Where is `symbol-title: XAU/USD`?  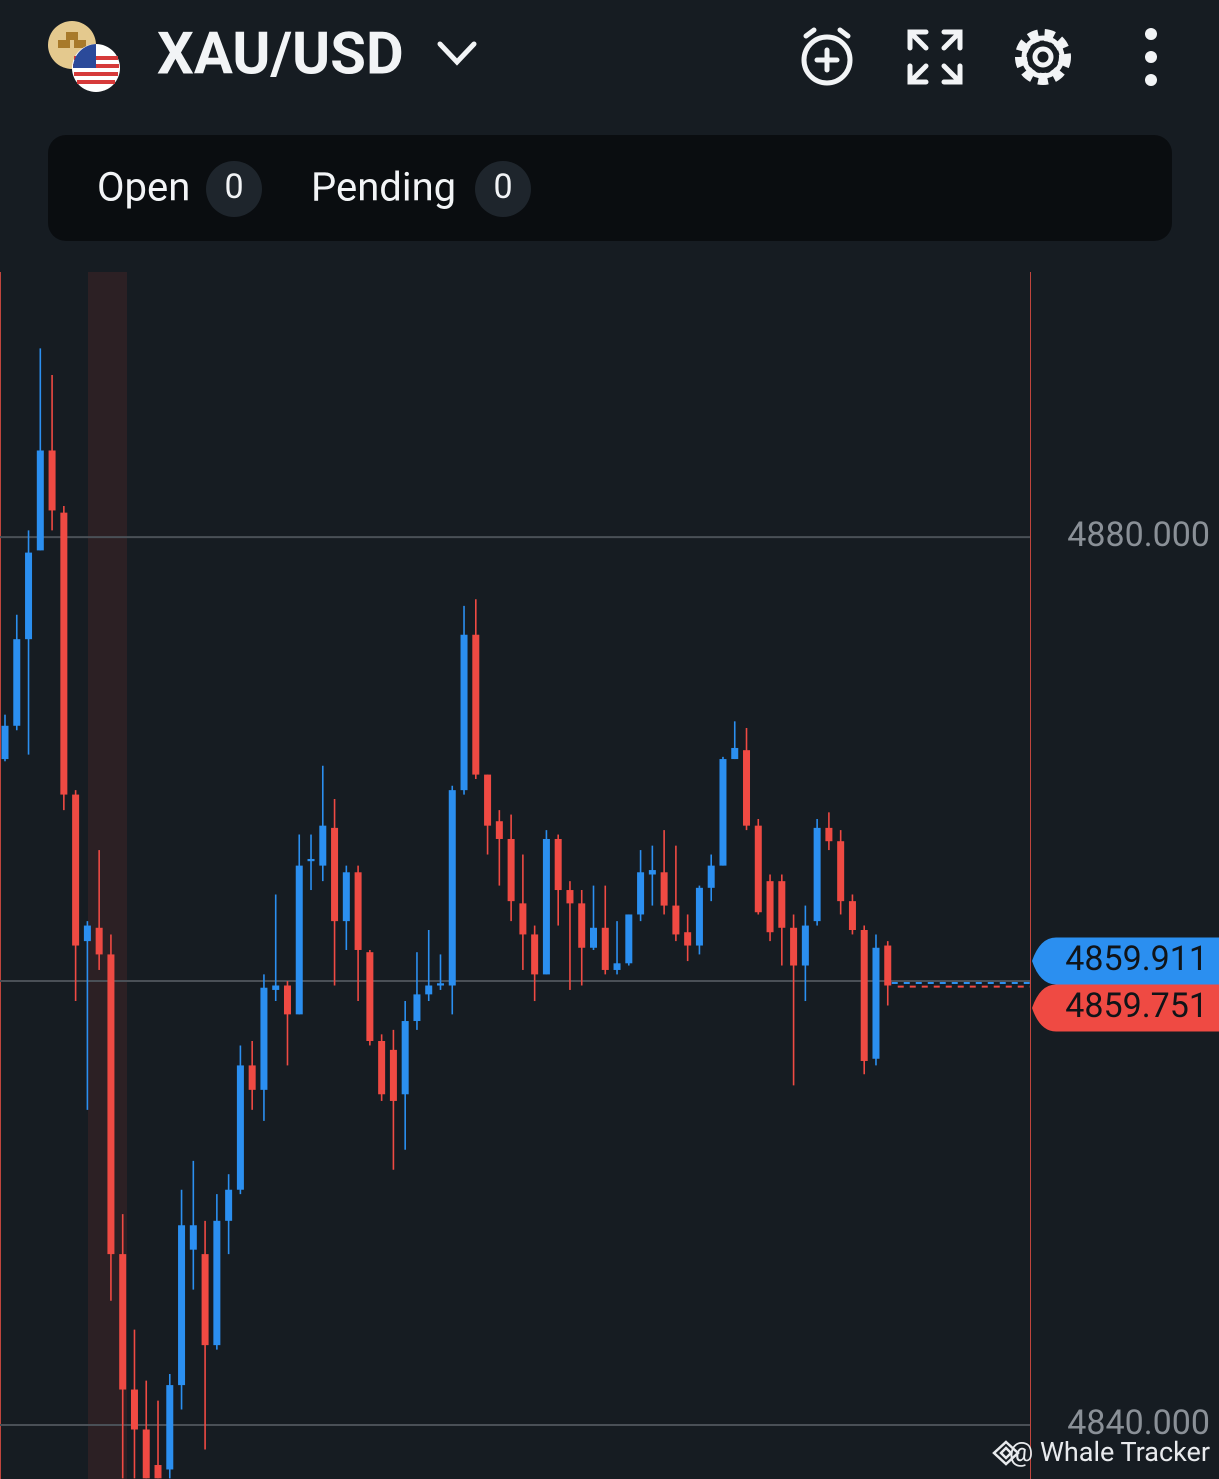
symbol-title: XAU/USD is located at coordinates (280, 54).